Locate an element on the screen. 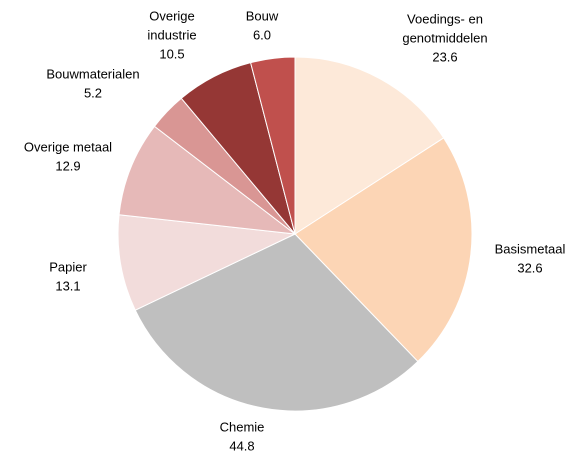 The image size is (571, 454). slice-label: Overige is located at coordinates (172, 15).